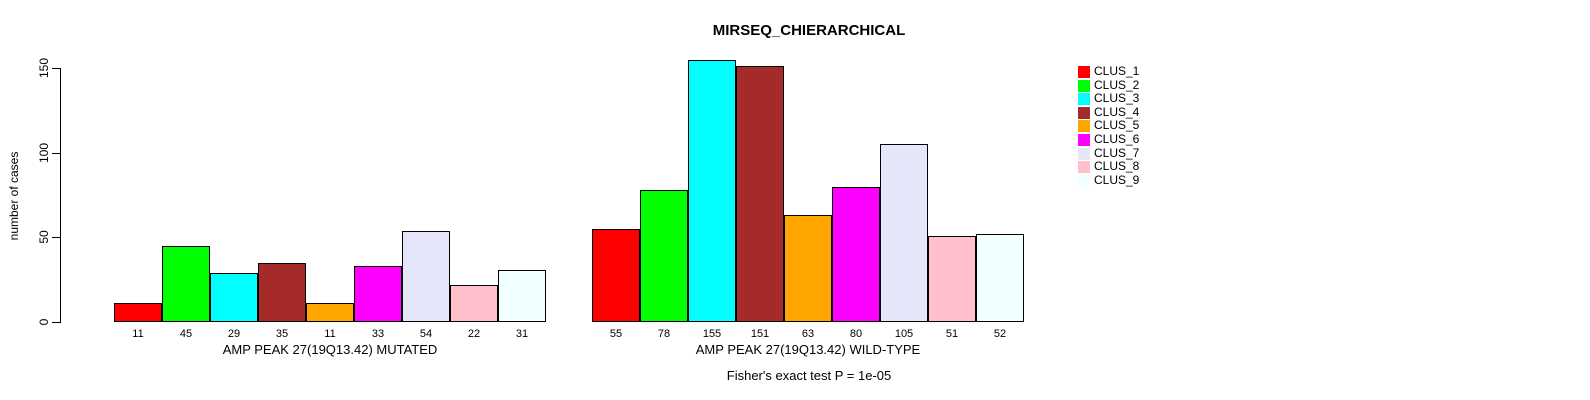 Image resolution: width=1590 pixels, height=400 pixels. What do you see at coordinates (760, 194) in the screenshot?
I see `bar-clus_4-wild-type` at bounding box center [760, 194].